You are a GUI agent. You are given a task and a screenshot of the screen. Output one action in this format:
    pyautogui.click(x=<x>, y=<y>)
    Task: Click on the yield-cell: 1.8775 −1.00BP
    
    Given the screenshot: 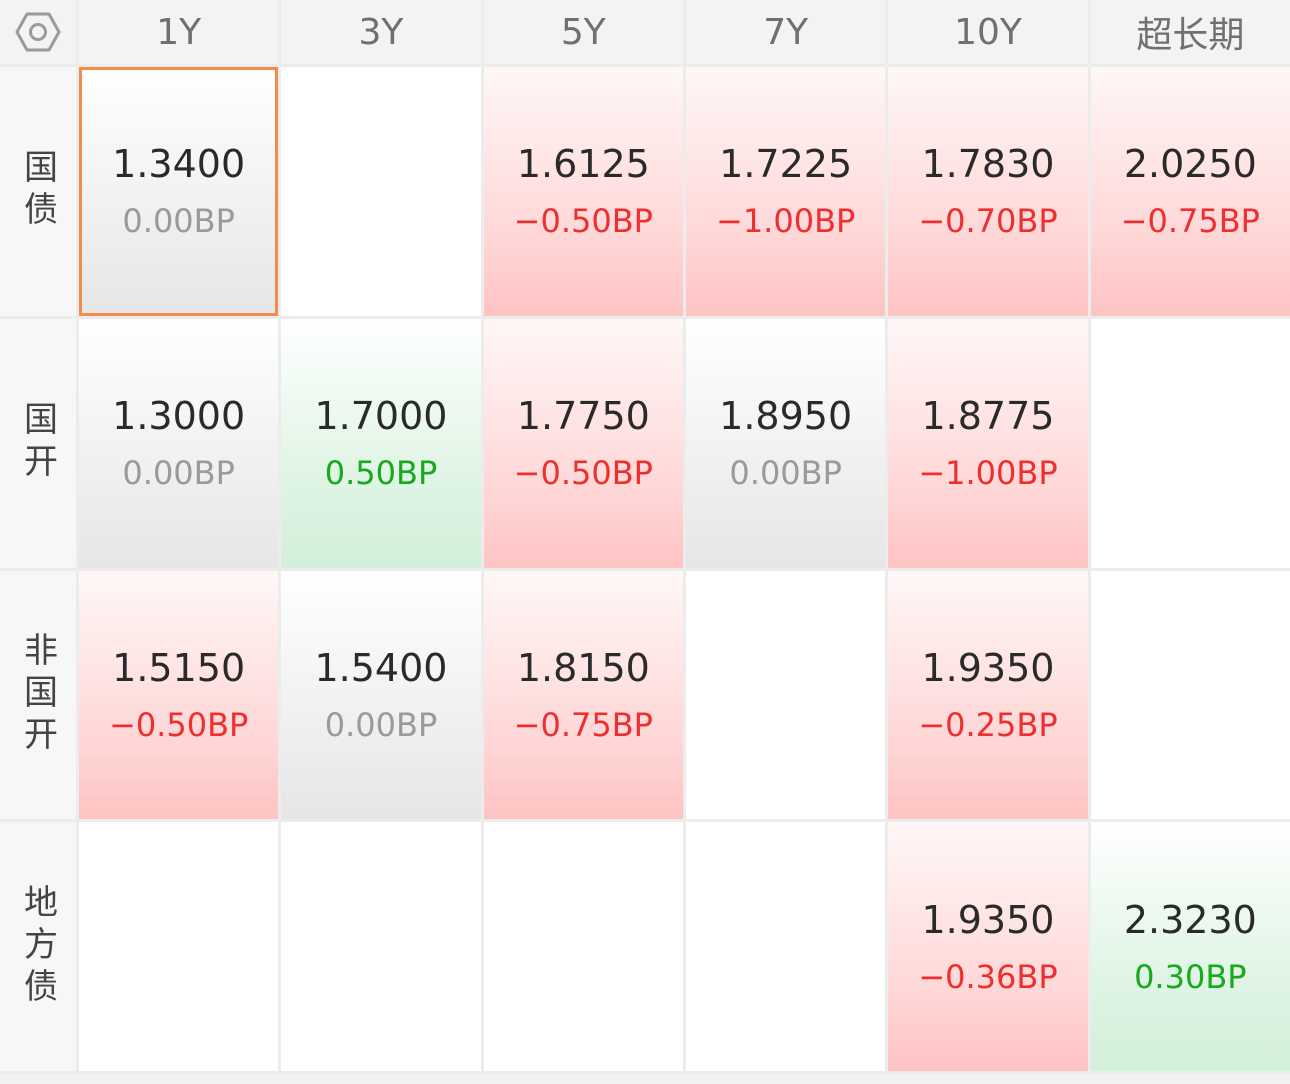 What is the action you would take?
    pyautogui.click(x=988, y=443)
    